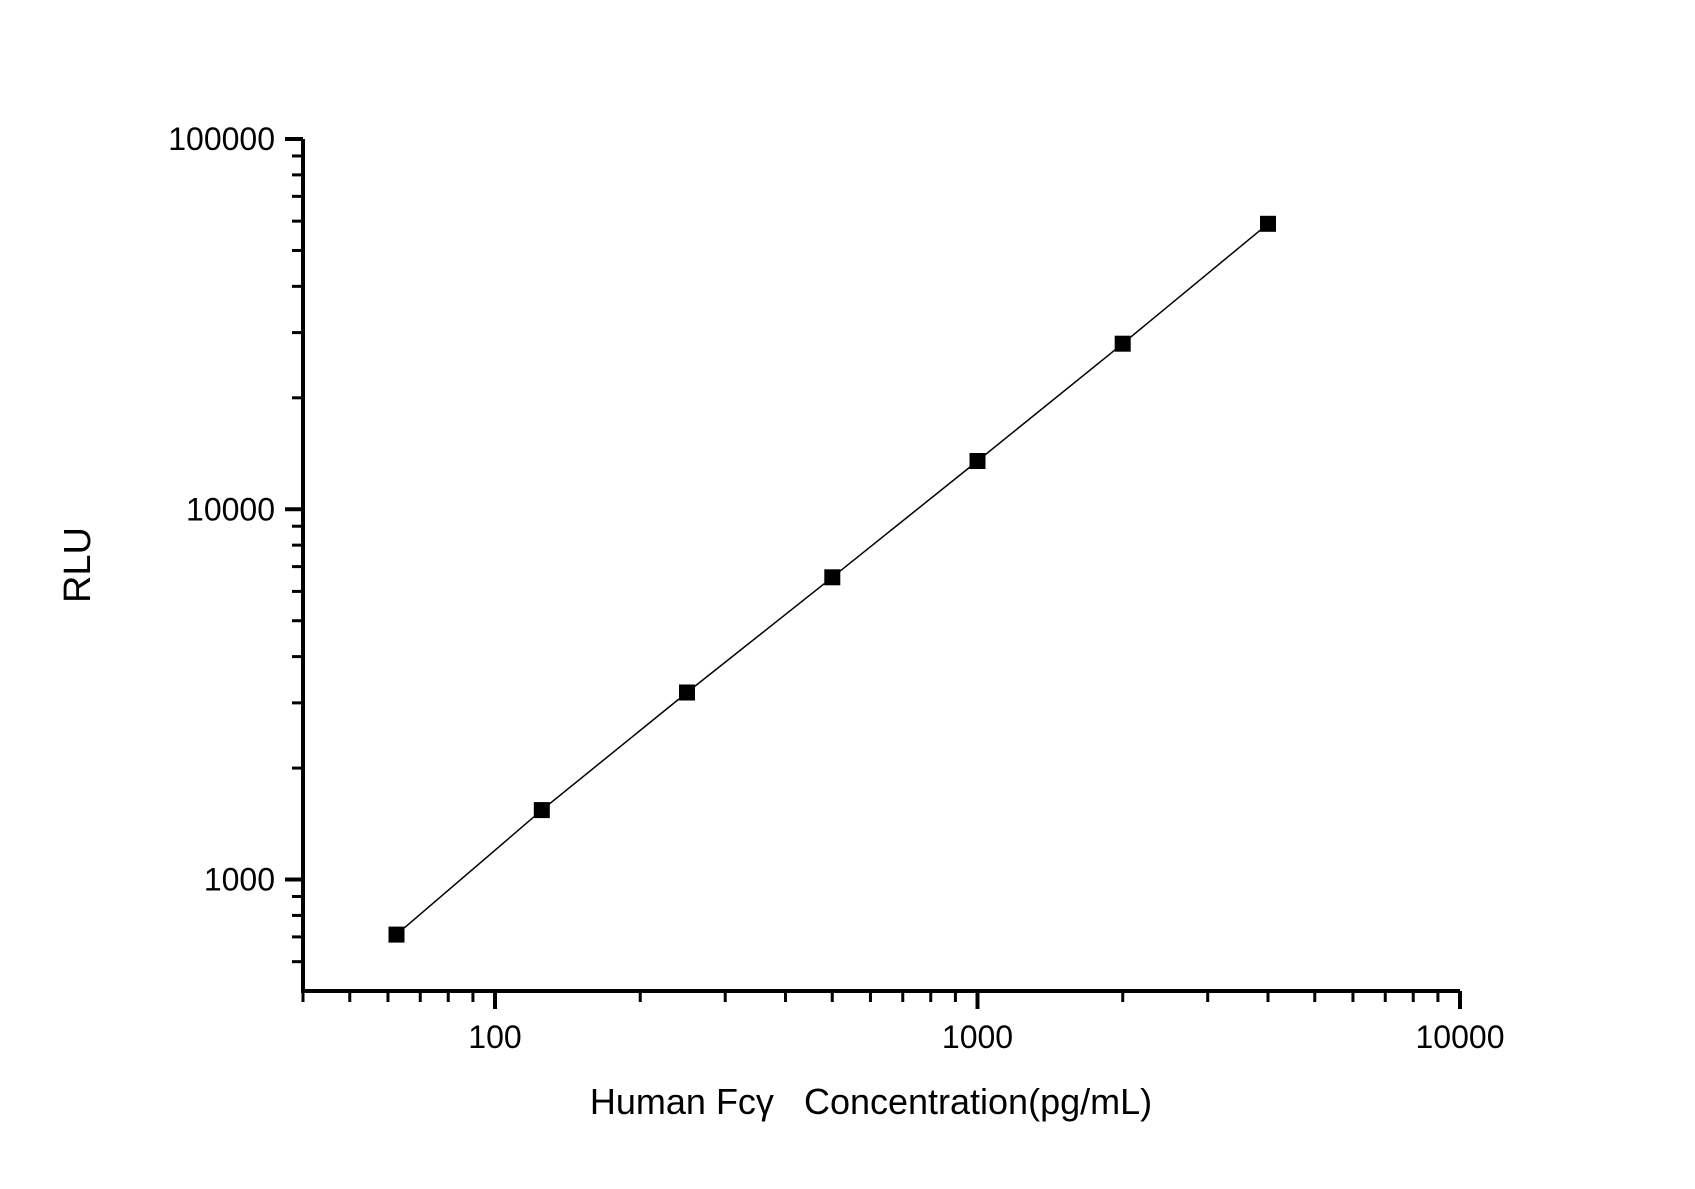  Describe the element at coordinates (230, 509) in the screenshot. I see `y-tick-label: 10000` at that location.